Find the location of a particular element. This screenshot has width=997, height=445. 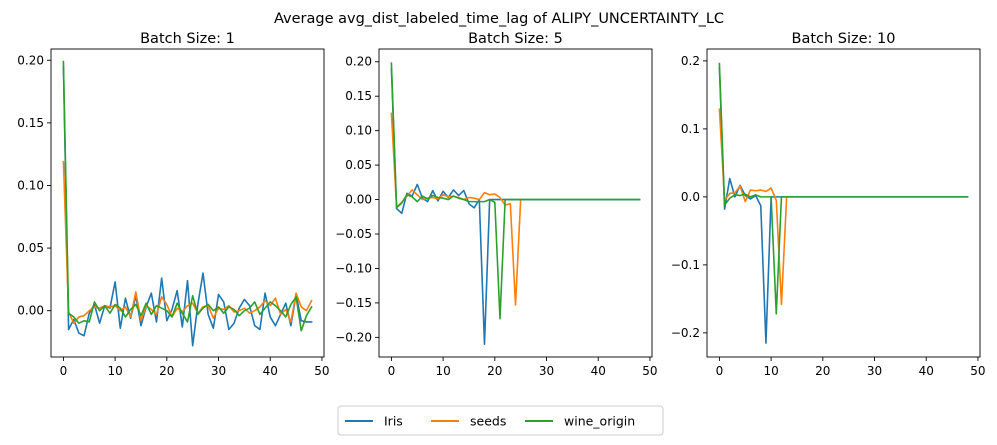

legend-frame is located at coordinates (500, 420).